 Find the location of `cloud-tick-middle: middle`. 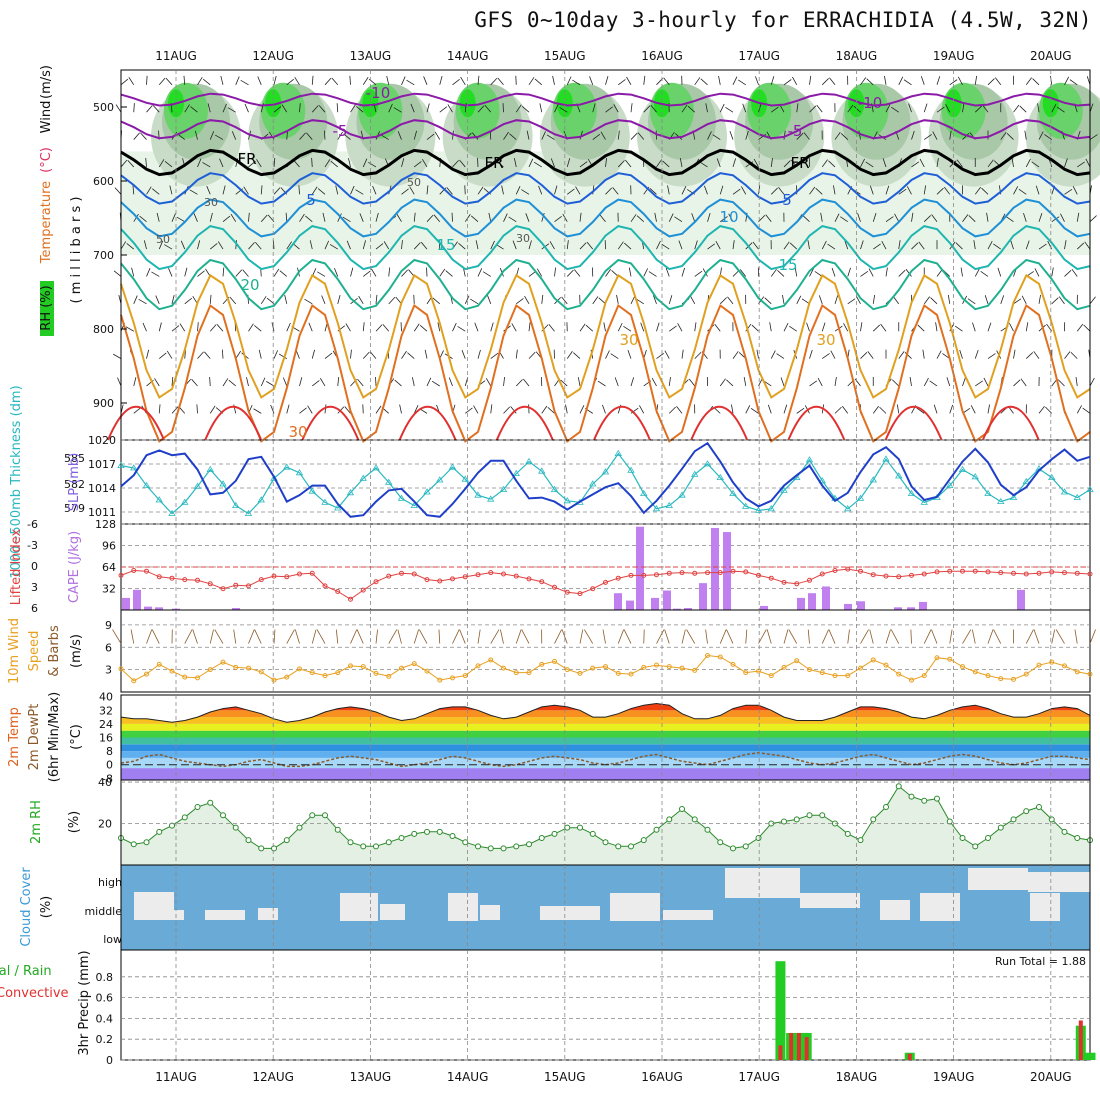

cloud-tick-middle: middle is located at coordinates (103, 911).